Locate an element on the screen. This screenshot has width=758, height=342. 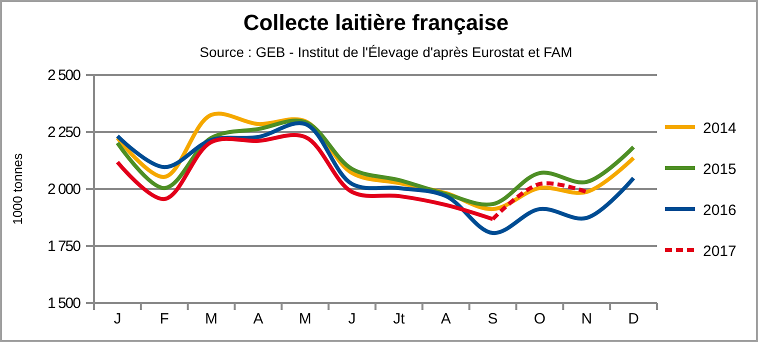
chart-subtitle: Source : GEB - Institut de l'Élevage d'après Eurostat et FAM is located at coordinates (386, 52).